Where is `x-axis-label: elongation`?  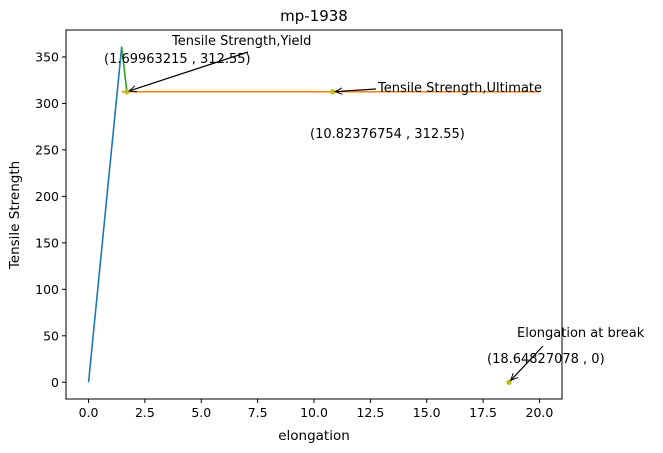 x-axis-label: elongation is located at coordinates (314, 436).